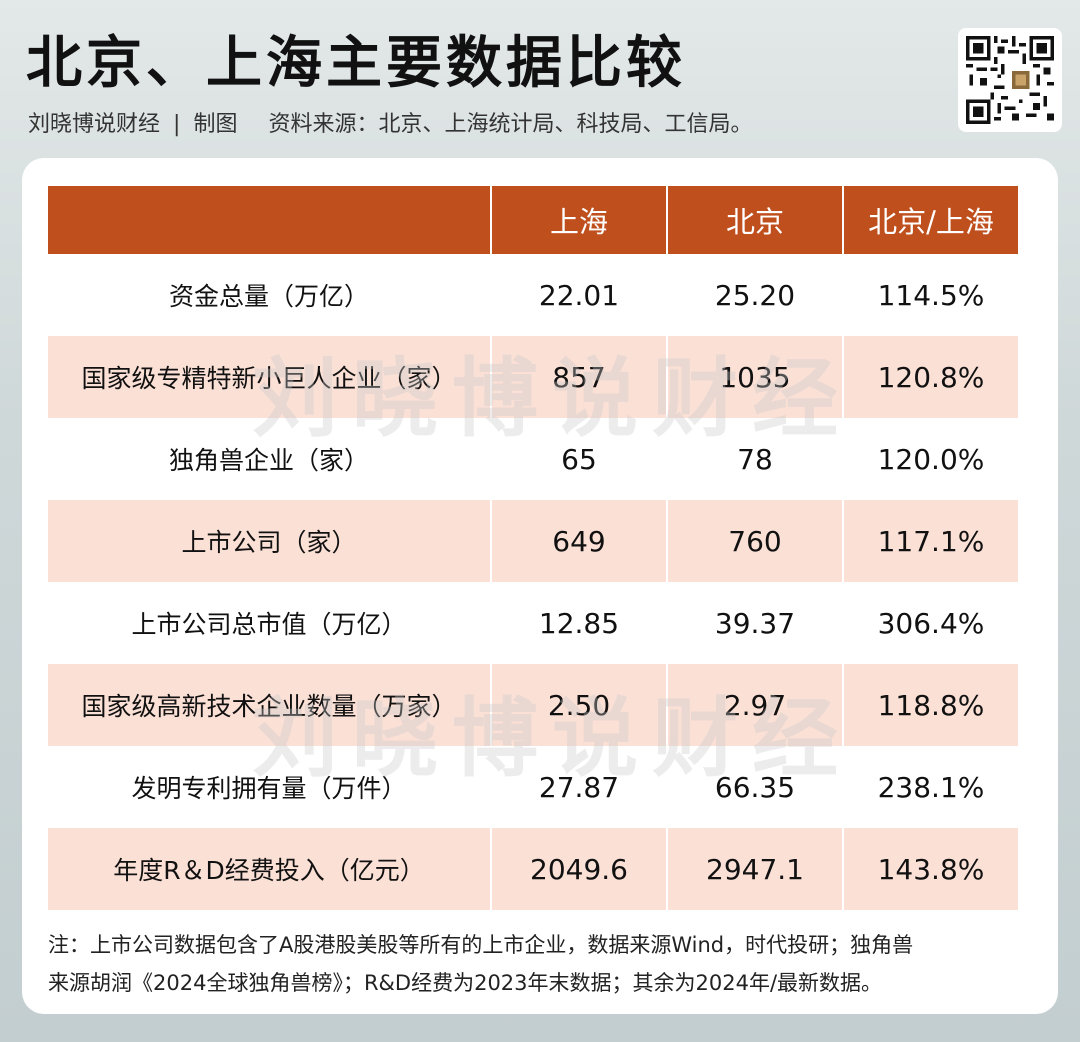  I want to click on table-row: 上市公司（家） 649 760 117.1%, so click(540, 541).